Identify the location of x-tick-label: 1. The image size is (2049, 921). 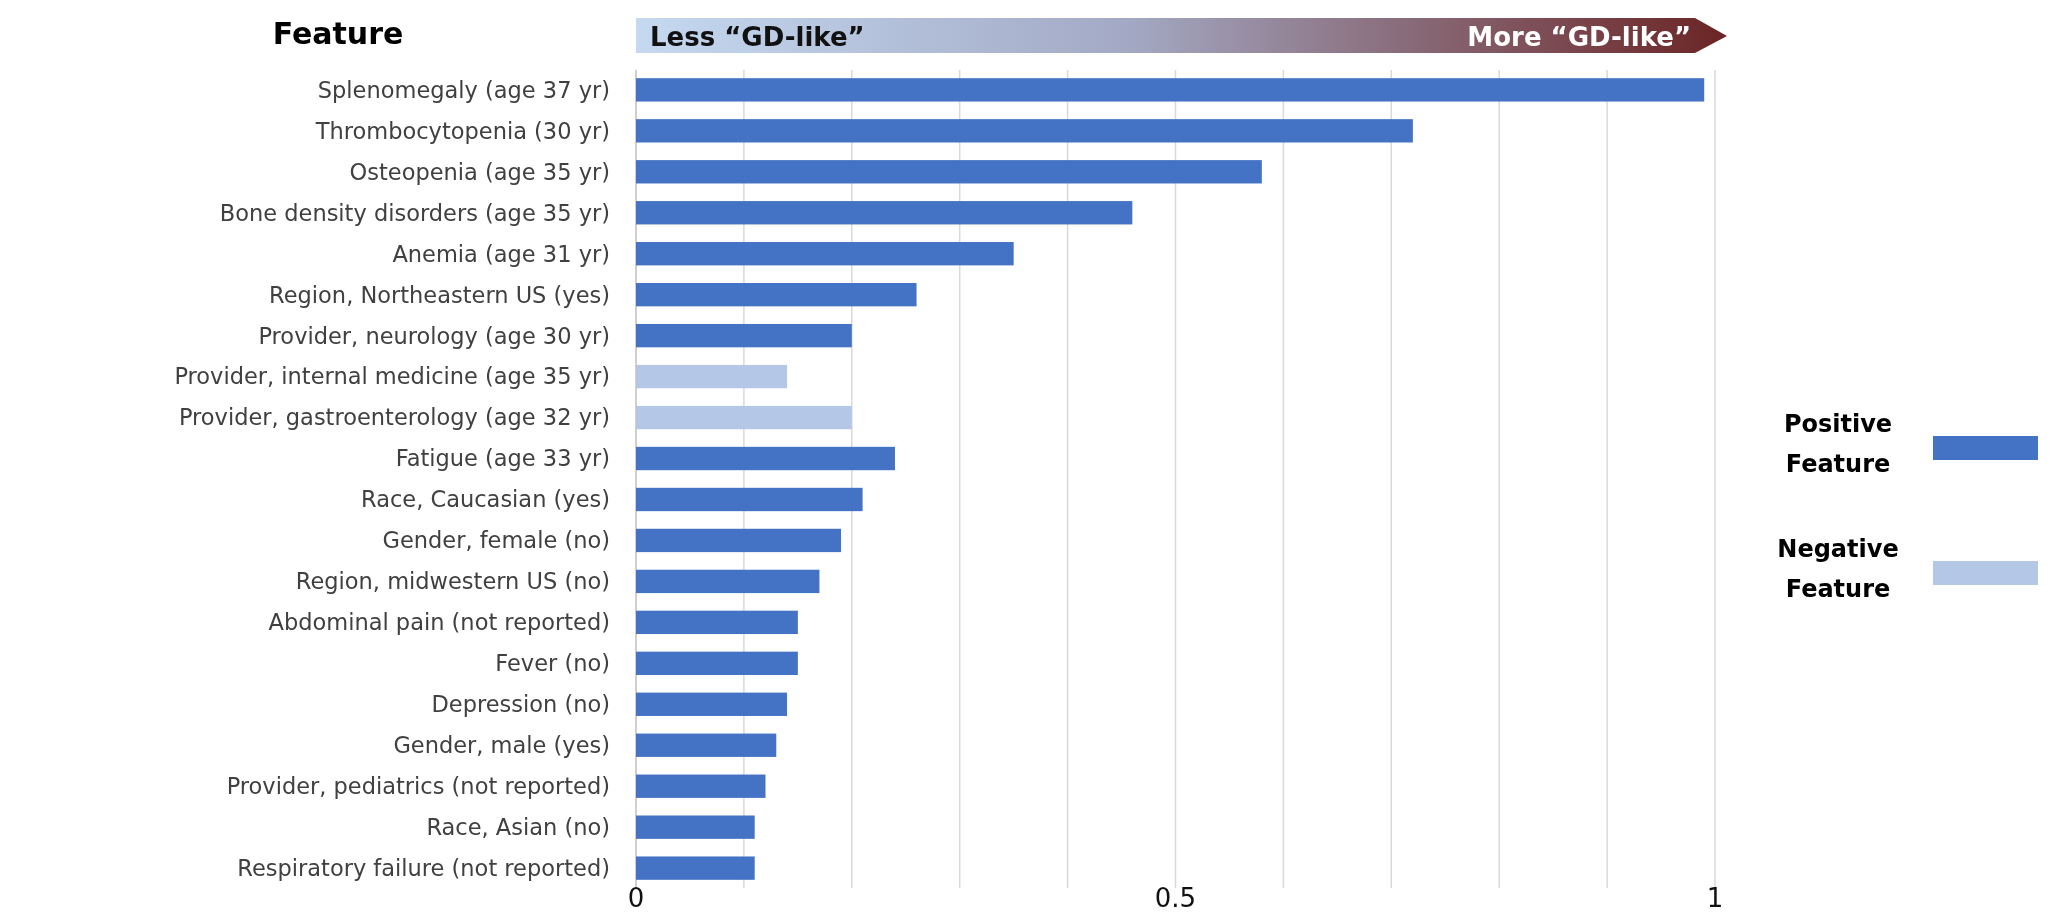
(1715, 898).